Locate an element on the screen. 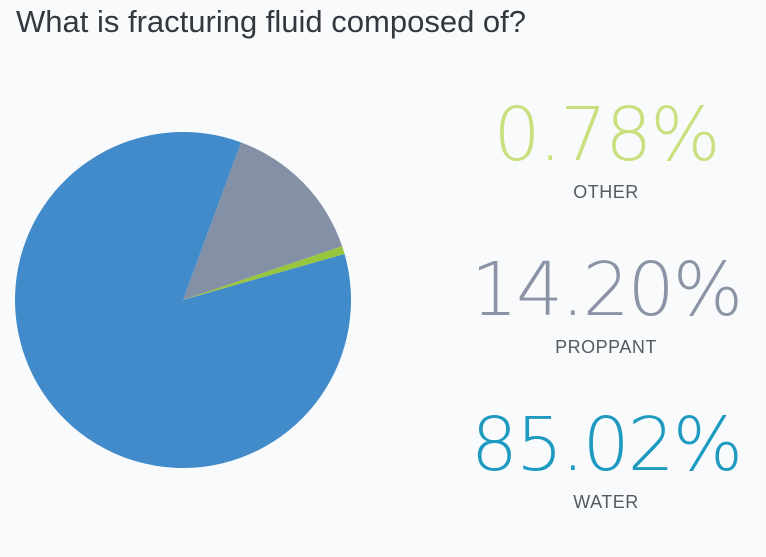  stat-value-other: 0.78% is located at coordinates (606, 135).